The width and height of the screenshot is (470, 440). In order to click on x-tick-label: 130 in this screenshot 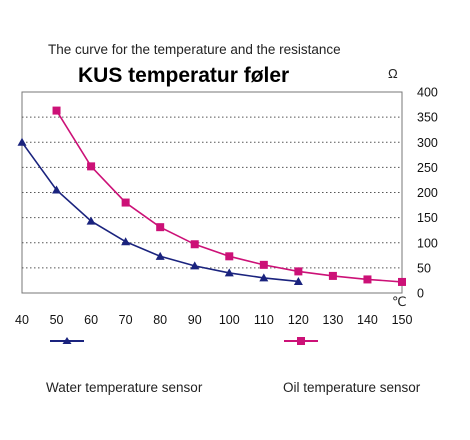, I will do `click(332, 320)`.